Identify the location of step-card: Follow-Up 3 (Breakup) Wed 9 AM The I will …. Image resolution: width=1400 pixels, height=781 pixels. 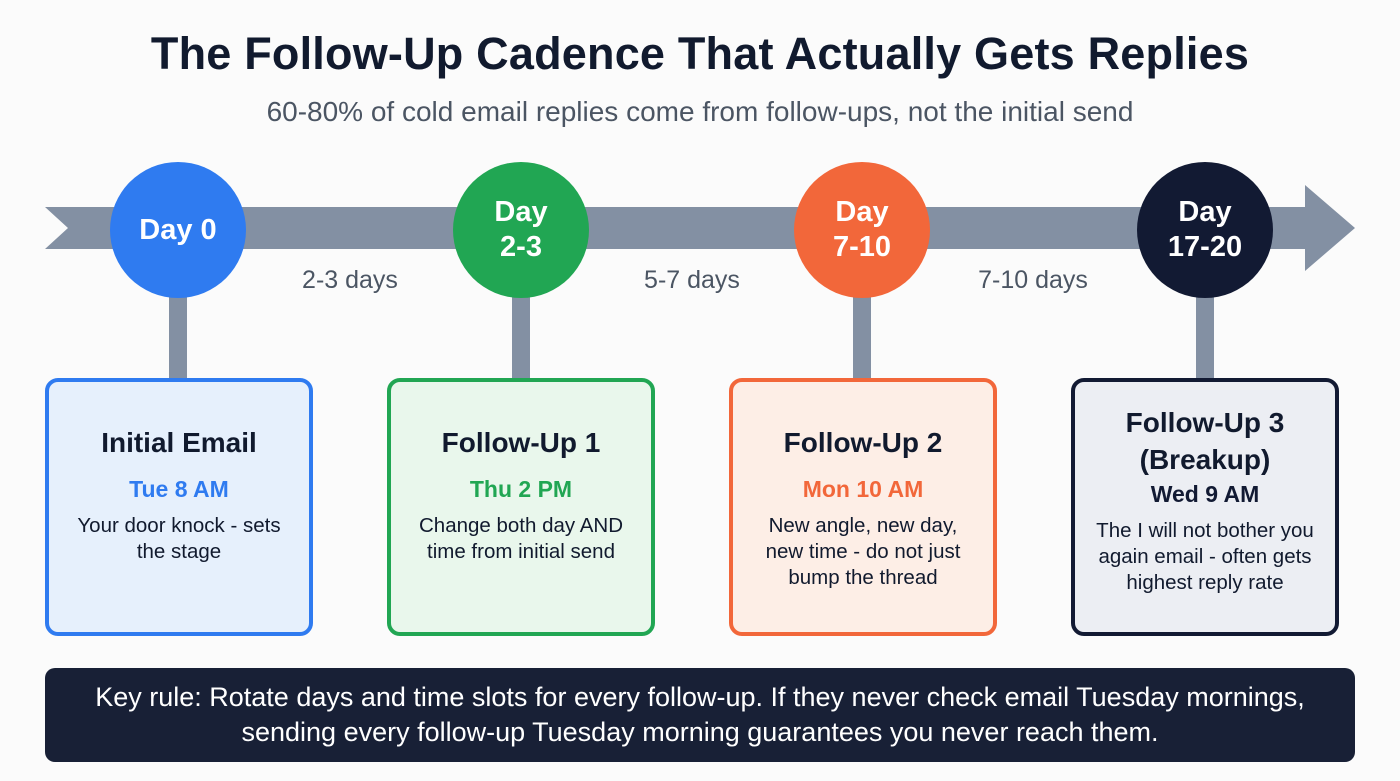
(1205, 507).